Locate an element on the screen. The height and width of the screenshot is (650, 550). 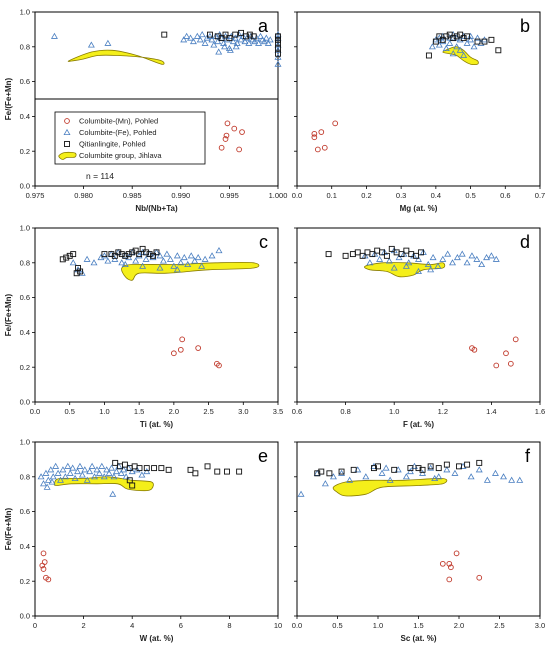
x-tick-label: 4 is located at coordinates (132, 625).